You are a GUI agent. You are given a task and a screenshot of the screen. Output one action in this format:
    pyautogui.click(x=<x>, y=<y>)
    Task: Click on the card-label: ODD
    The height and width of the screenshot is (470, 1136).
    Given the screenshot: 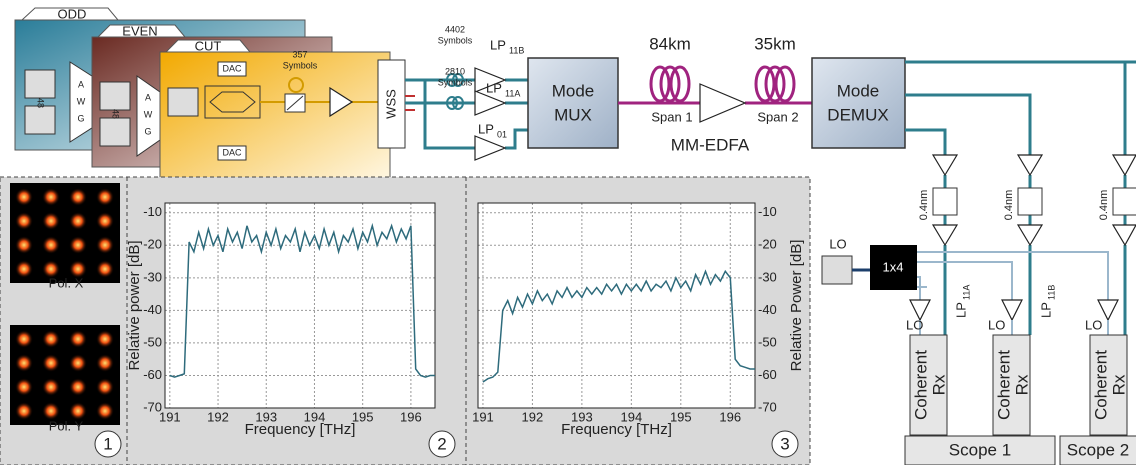 What is the action you would take?
    pyautogui.click(x=72, y=13)
    